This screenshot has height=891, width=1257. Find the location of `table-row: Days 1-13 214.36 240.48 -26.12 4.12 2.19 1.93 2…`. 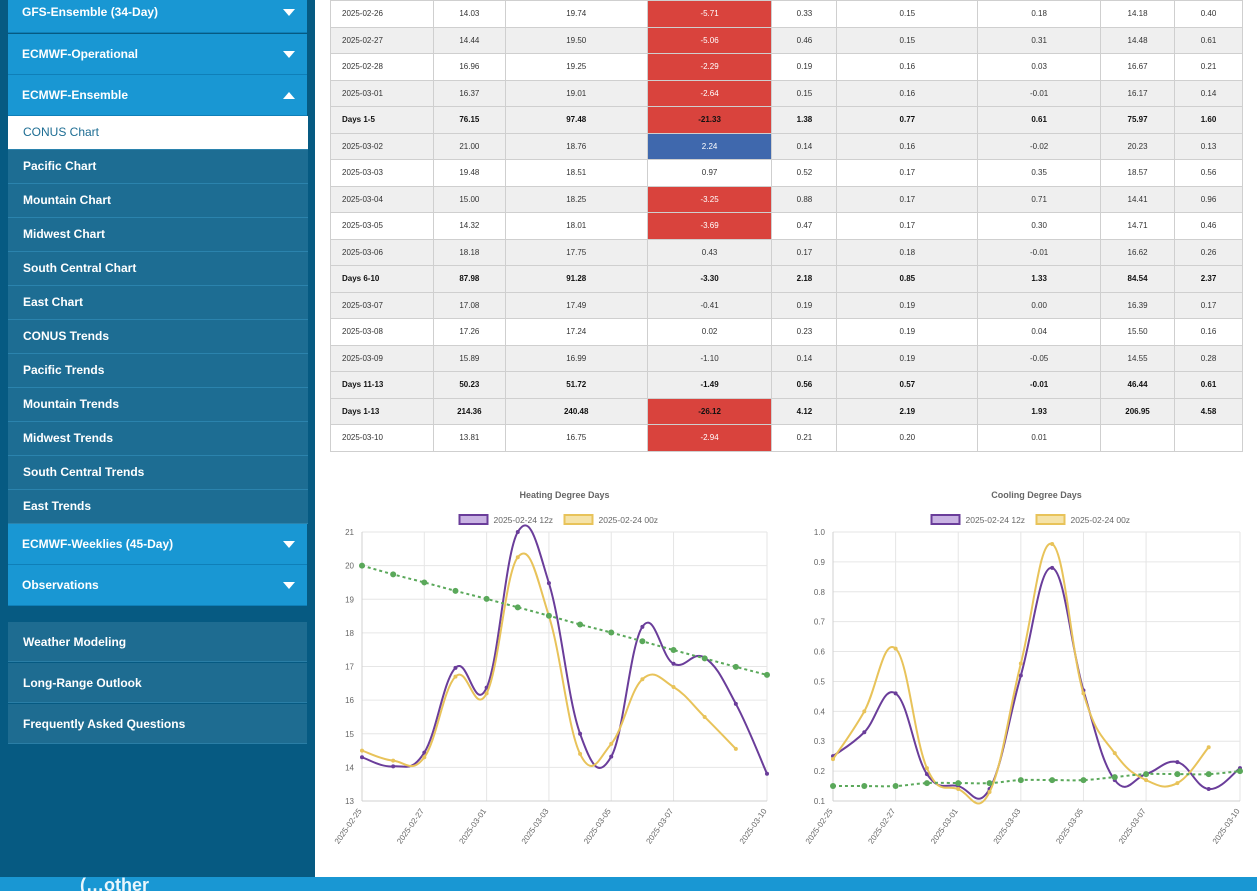

table-row: Days 1-13 214.36 240.48 -26.12 4.12 2.19 1.93 2… is located at coordinates (787, 411).